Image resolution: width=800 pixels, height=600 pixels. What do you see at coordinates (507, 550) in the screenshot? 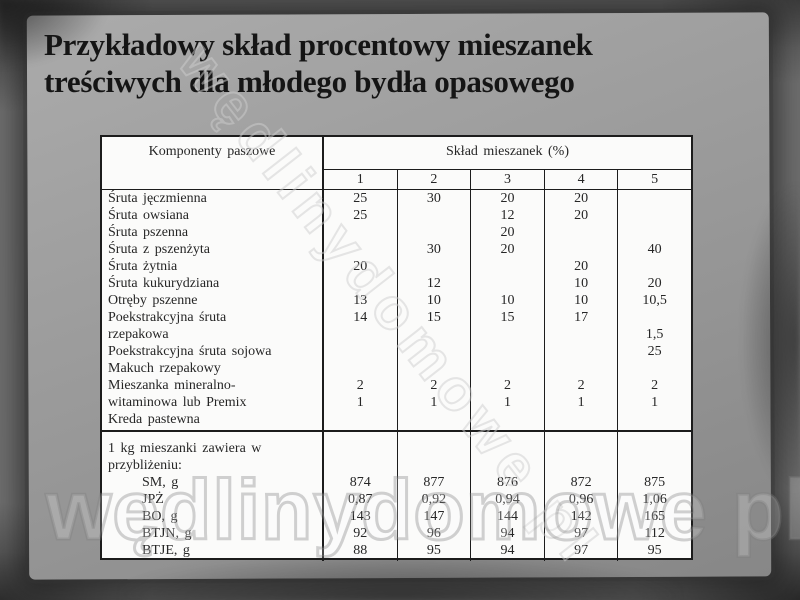
I see `value-cell: 94` at bounding box center [507, 550].